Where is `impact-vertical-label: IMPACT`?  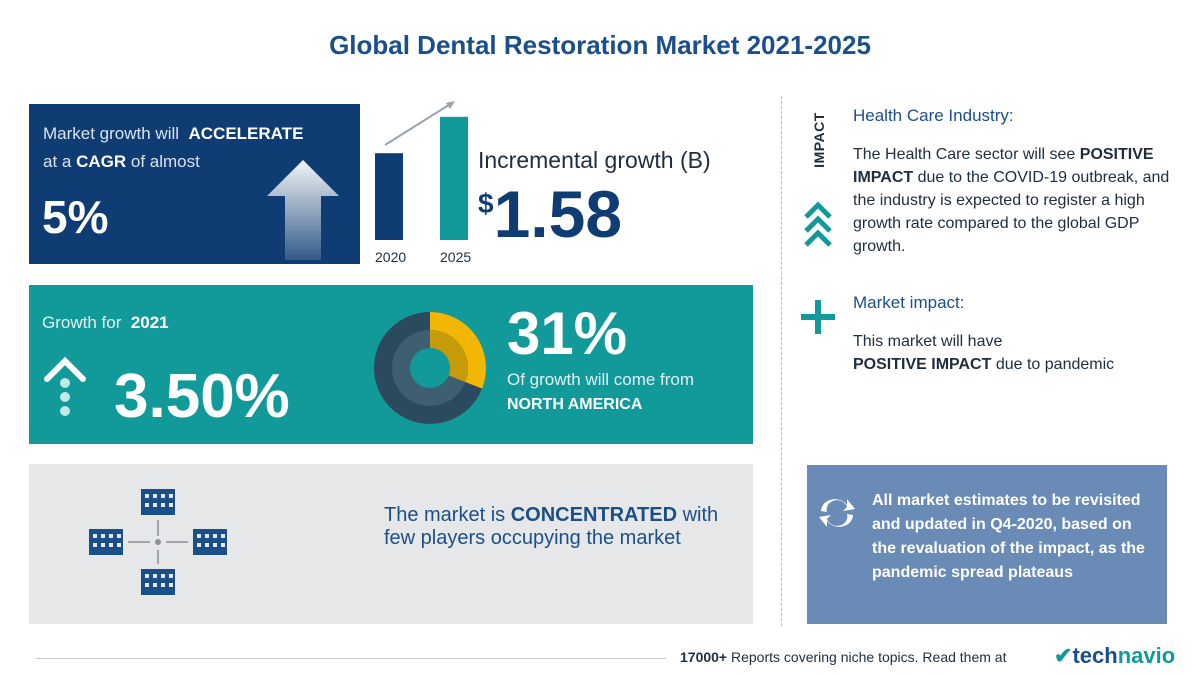 impact-vertical-label: IMPACT is located at coordinates (819, 143).